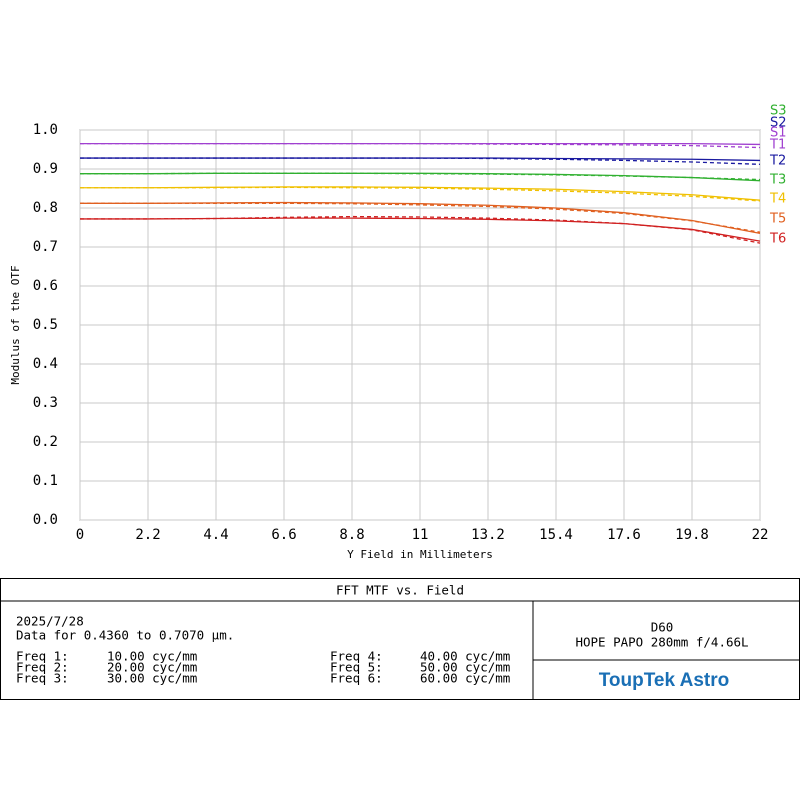  Describe the element at coordinates (760, 535) in the screenshot. I see `x-tick-label: 22` at that location.